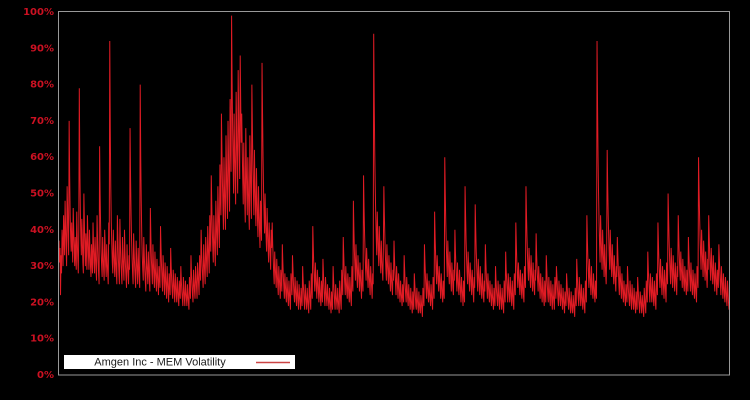 The width and height of the screenshot is (750, 400). Describe the element at coordinates (45, 375) in the screenshot. I see `y-axis-tick-label: 0%` at that location.